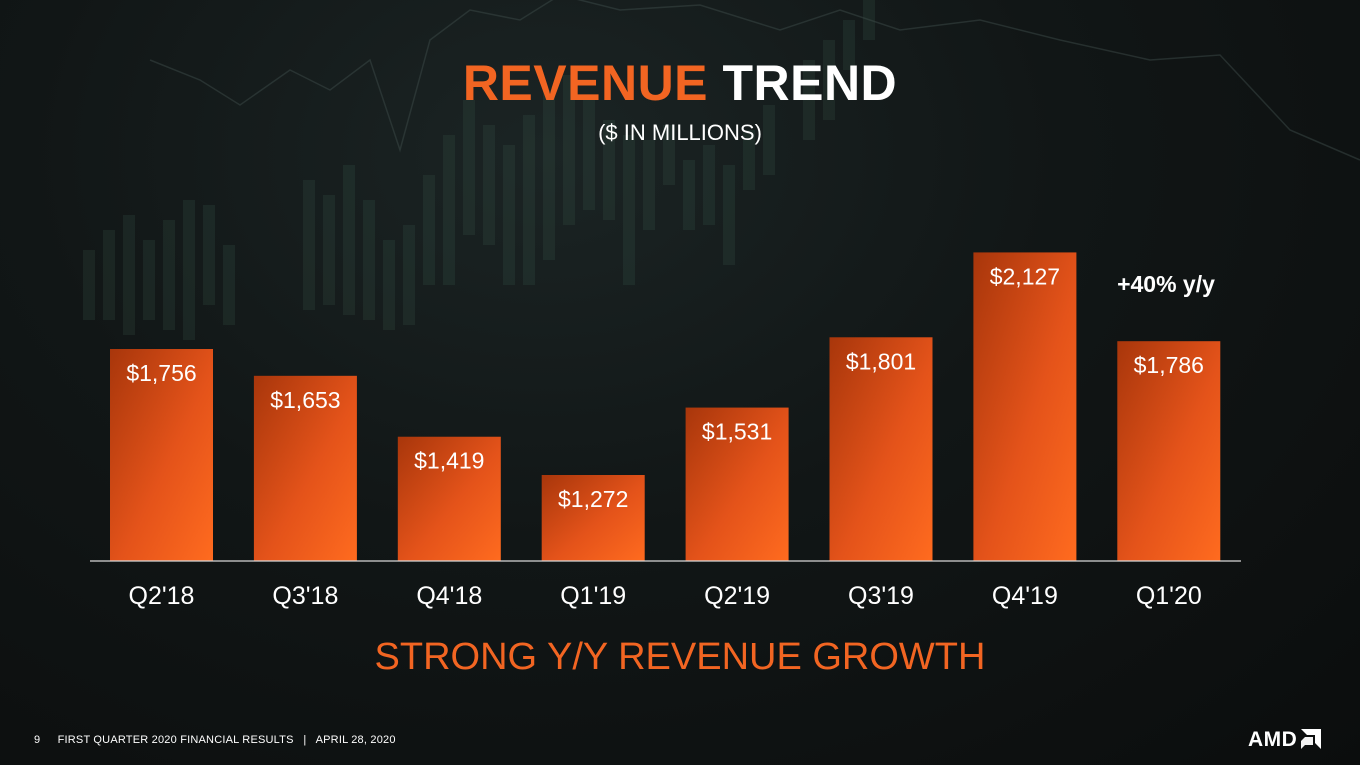 This screenshot has width=1360, height=765. I want to click on bar-value-label: $1,756, so click(161, 373).